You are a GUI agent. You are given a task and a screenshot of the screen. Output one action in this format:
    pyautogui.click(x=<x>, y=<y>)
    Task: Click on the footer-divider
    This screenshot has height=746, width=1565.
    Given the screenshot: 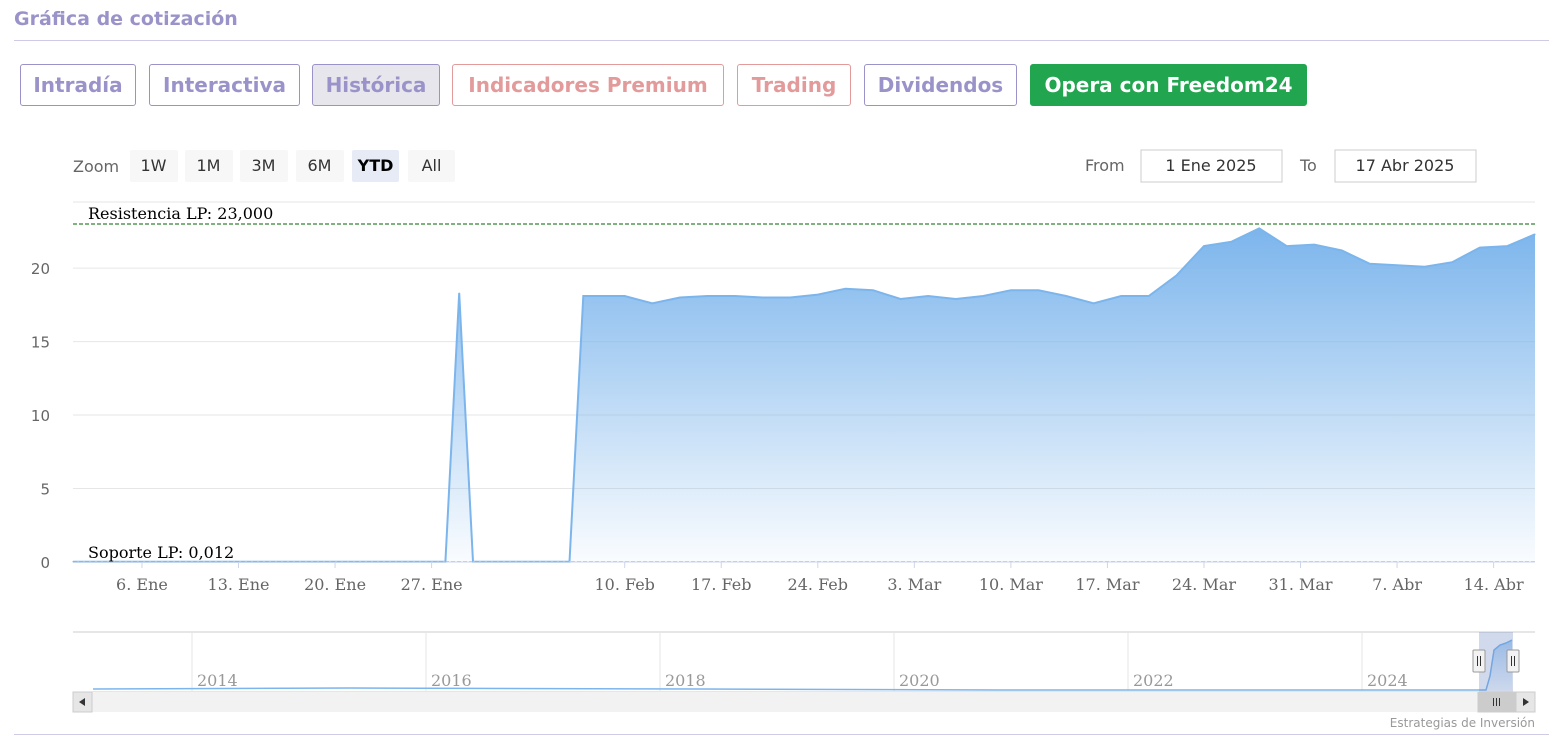 What is the action you would take?
    pyautogui.click(x=781, y=734)
    